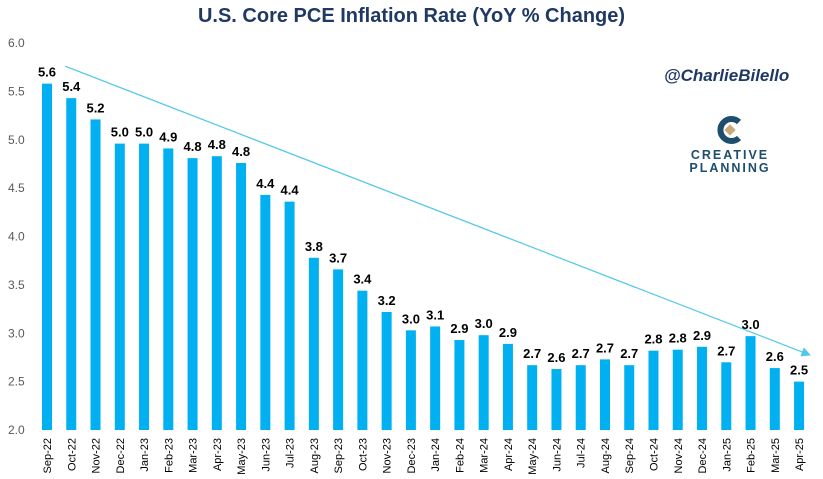 The height and width of the screenshot is (479, 823). I want to click on y-tick-label: 6.0, so click(16, 43).